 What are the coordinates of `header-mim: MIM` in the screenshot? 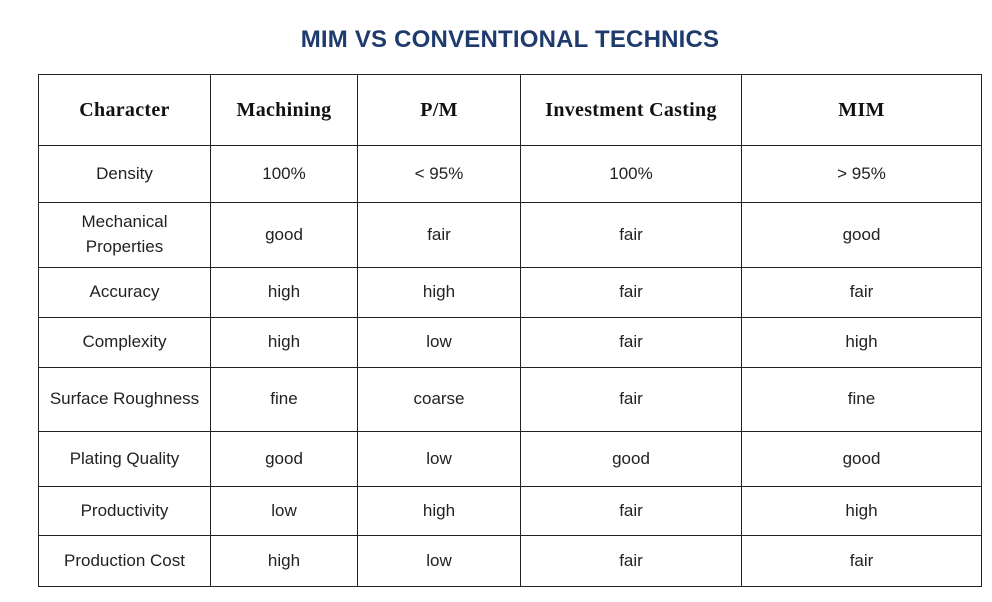 It's located at (861, 110).